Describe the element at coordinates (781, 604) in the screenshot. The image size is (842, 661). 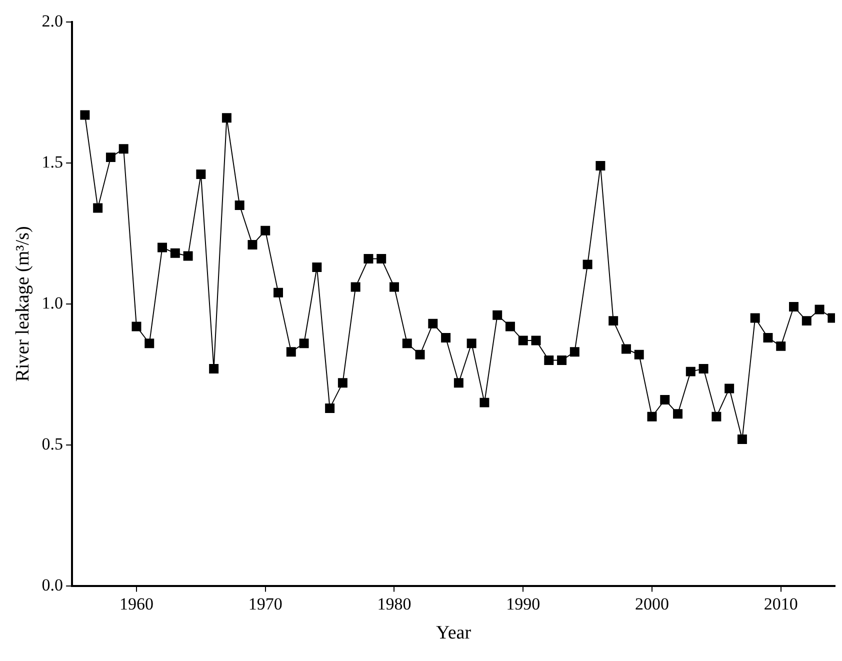
I see `x-tick-label: 2010` at that location.